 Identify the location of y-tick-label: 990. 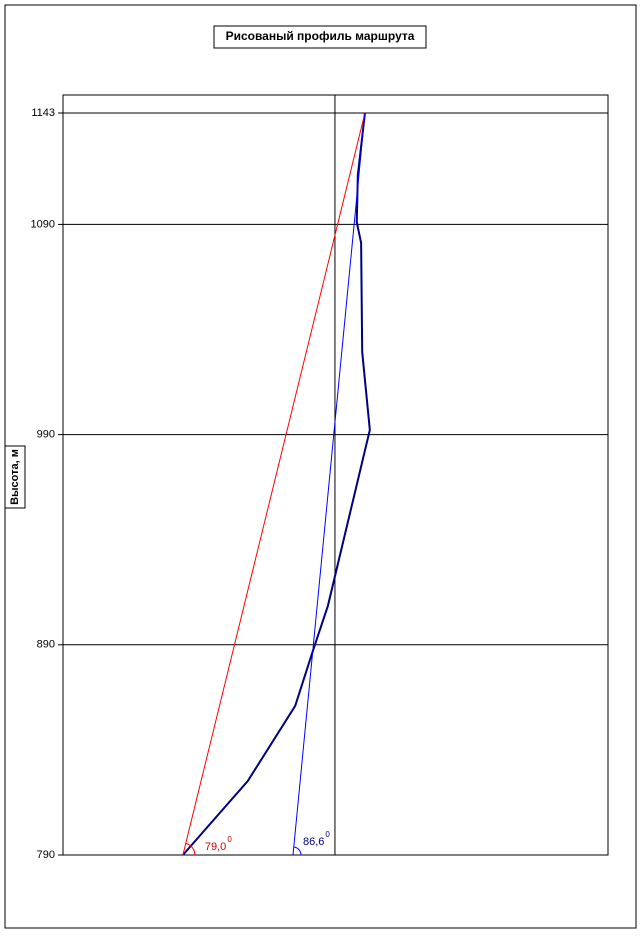
(46, 435).